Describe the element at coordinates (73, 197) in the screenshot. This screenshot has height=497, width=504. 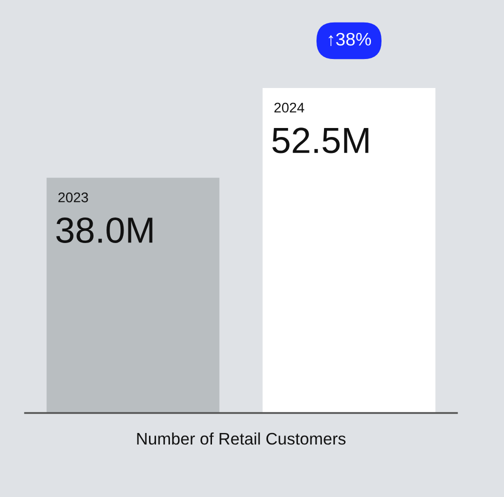
I see `x-tick-label: 2023` at that location.